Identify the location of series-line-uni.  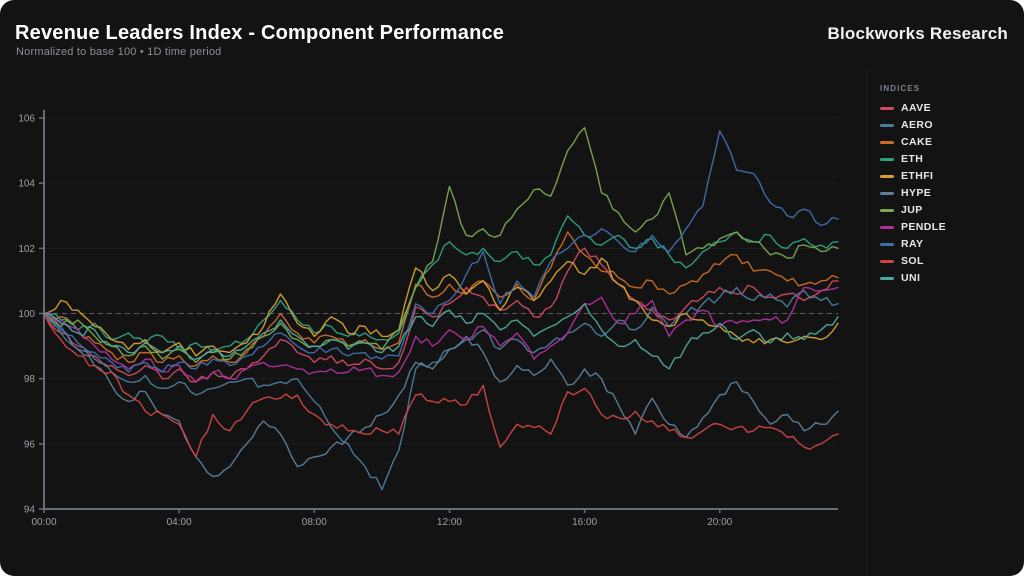
(441, 336).